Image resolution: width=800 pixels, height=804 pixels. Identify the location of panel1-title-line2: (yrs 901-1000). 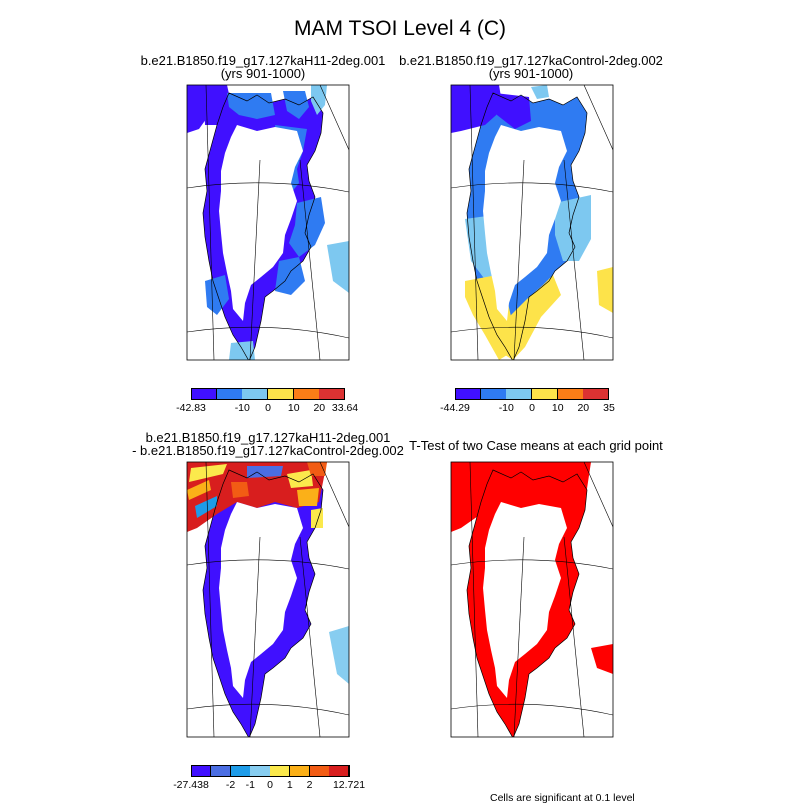
(263, 73).